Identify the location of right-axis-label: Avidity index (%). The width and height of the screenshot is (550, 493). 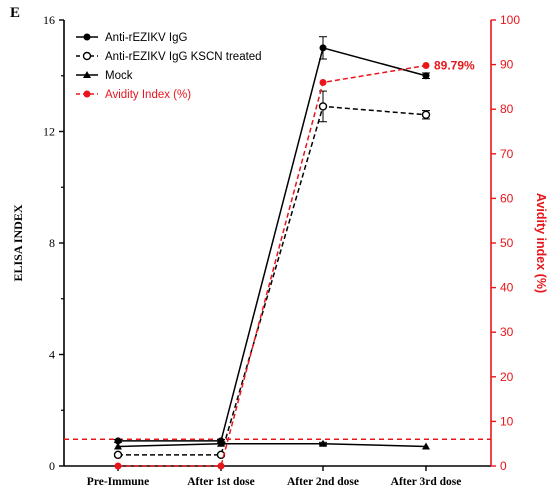
(541, 243).